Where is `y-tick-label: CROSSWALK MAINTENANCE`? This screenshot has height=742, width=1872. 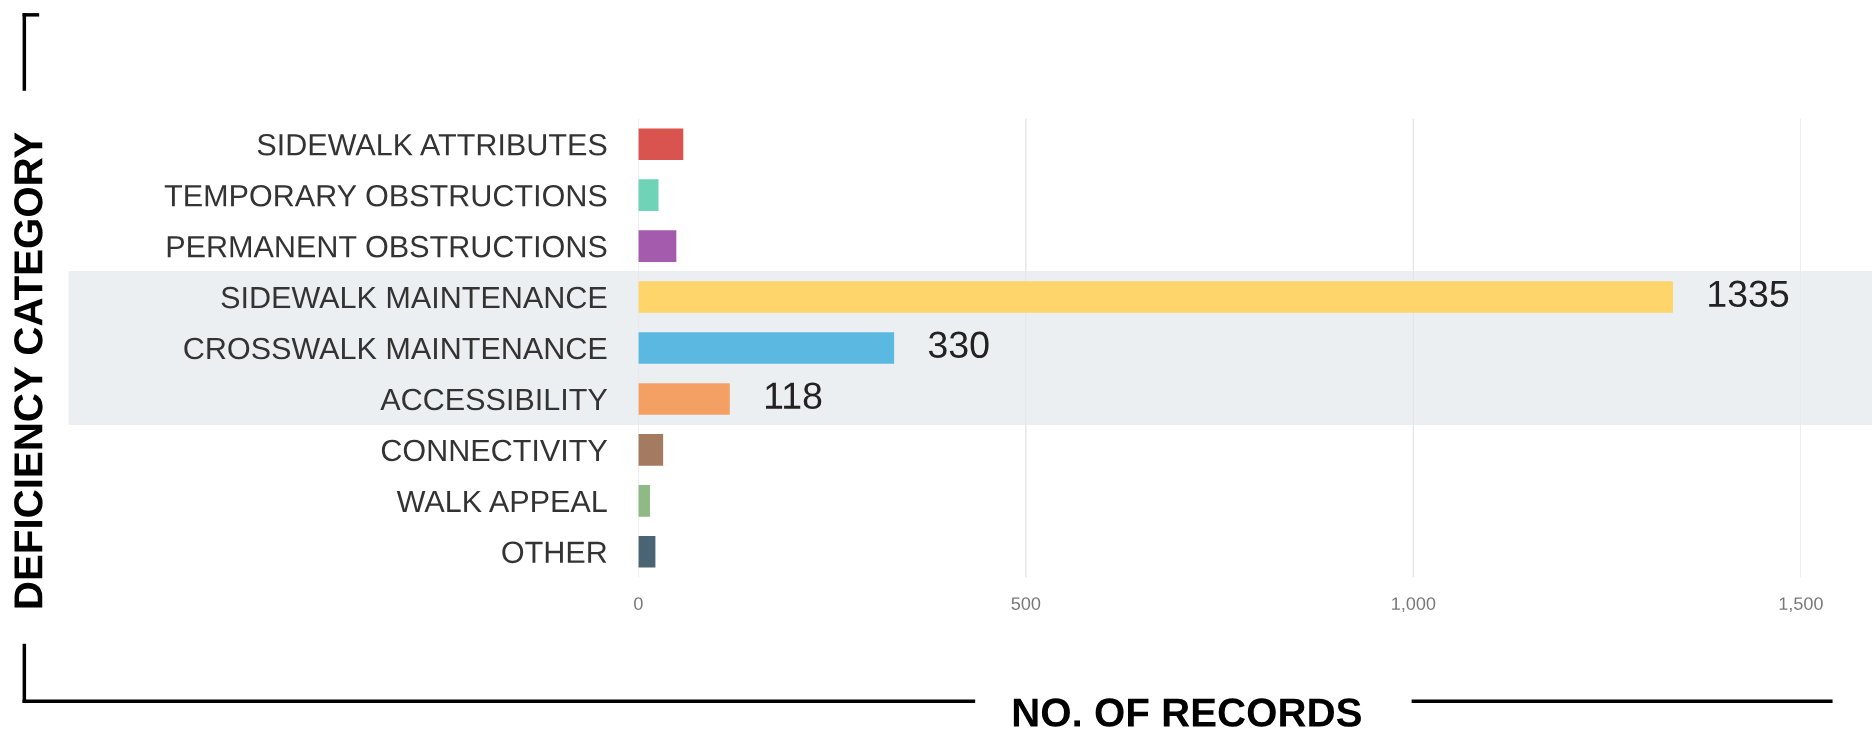
y-tick-label: CROSSWALK MAINTENANCE is located at coordinates (395, 348).